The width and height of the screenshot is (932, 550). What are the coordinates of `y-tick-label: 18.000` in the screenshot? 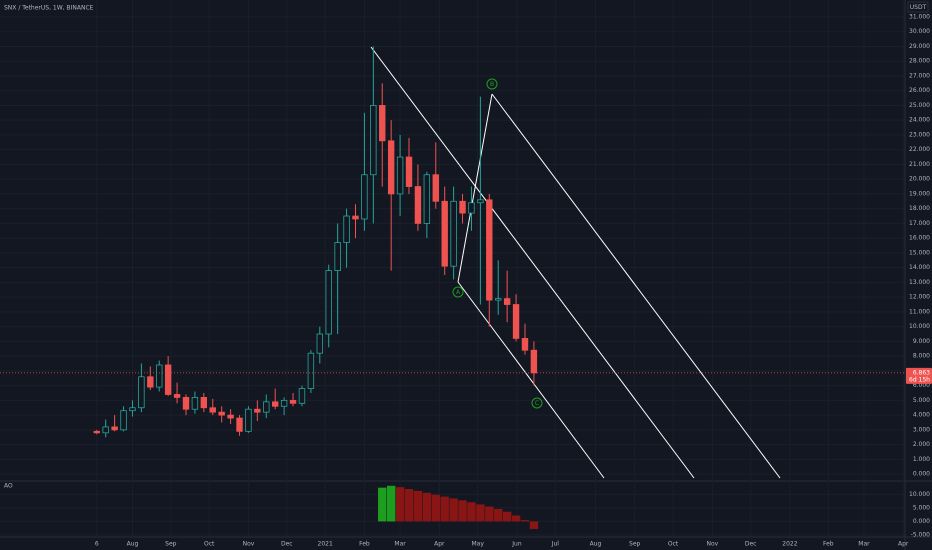 It's located at (919, 208).